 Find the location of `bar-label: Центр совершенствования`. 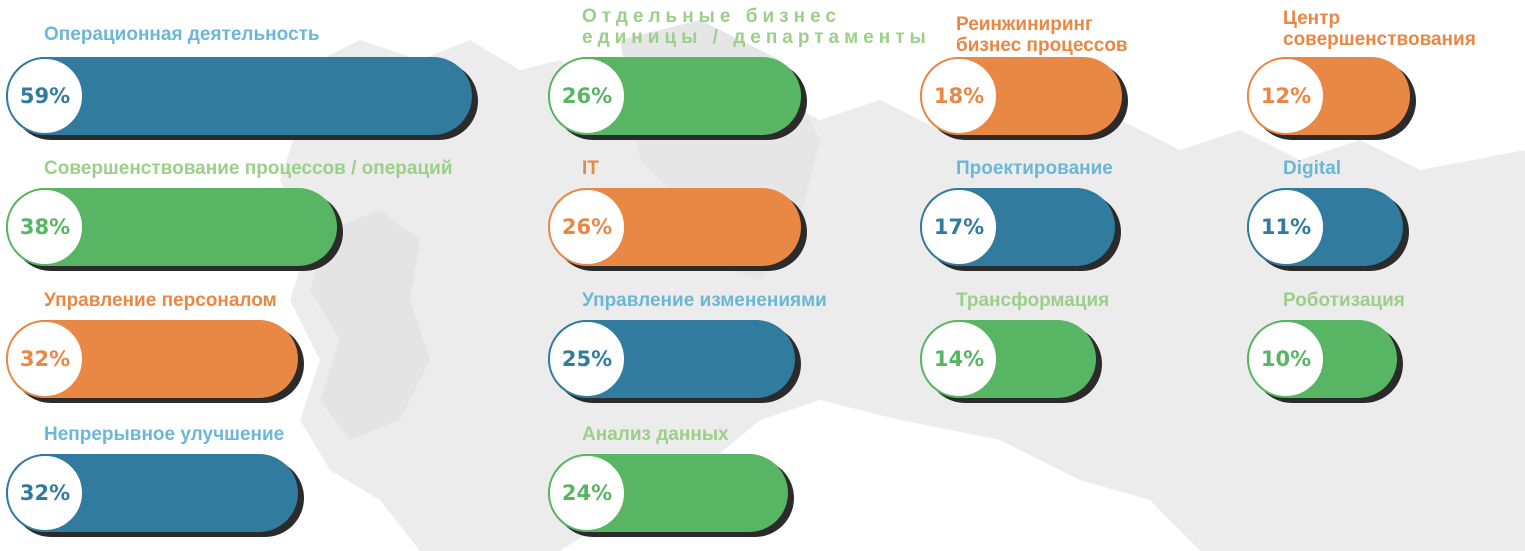

bar-label: Центр совершенствования is located at coordinates (1379, 29).